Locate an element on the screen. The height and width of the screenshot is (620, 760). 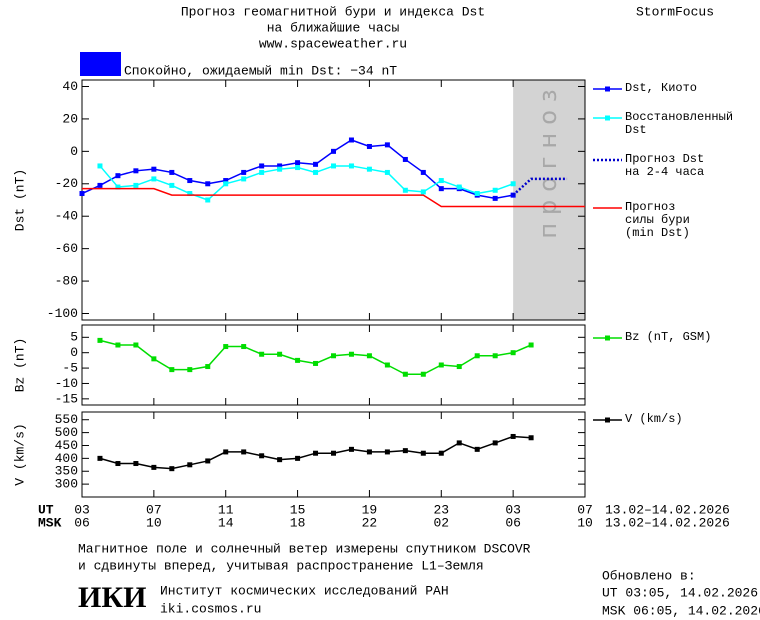
y-tick-label: -60 is located at coordinates (66, 248).